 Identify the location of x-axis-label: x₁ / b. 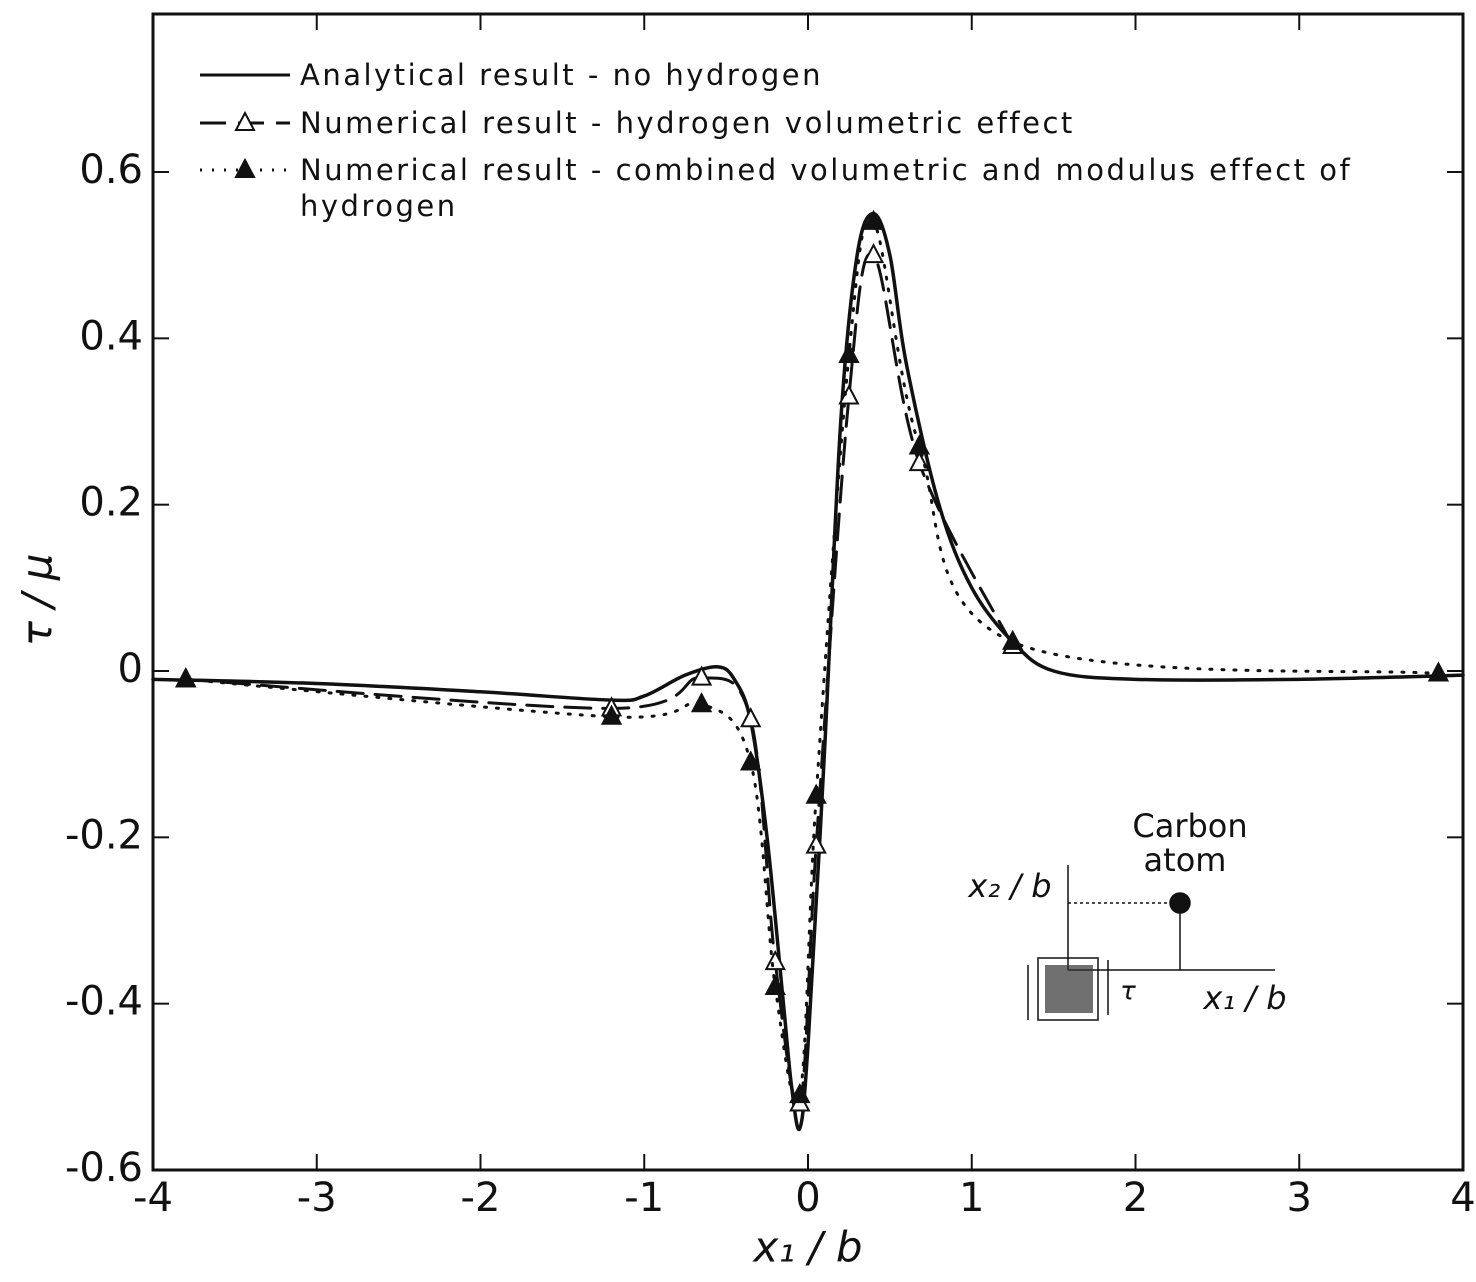
(806, 1247).